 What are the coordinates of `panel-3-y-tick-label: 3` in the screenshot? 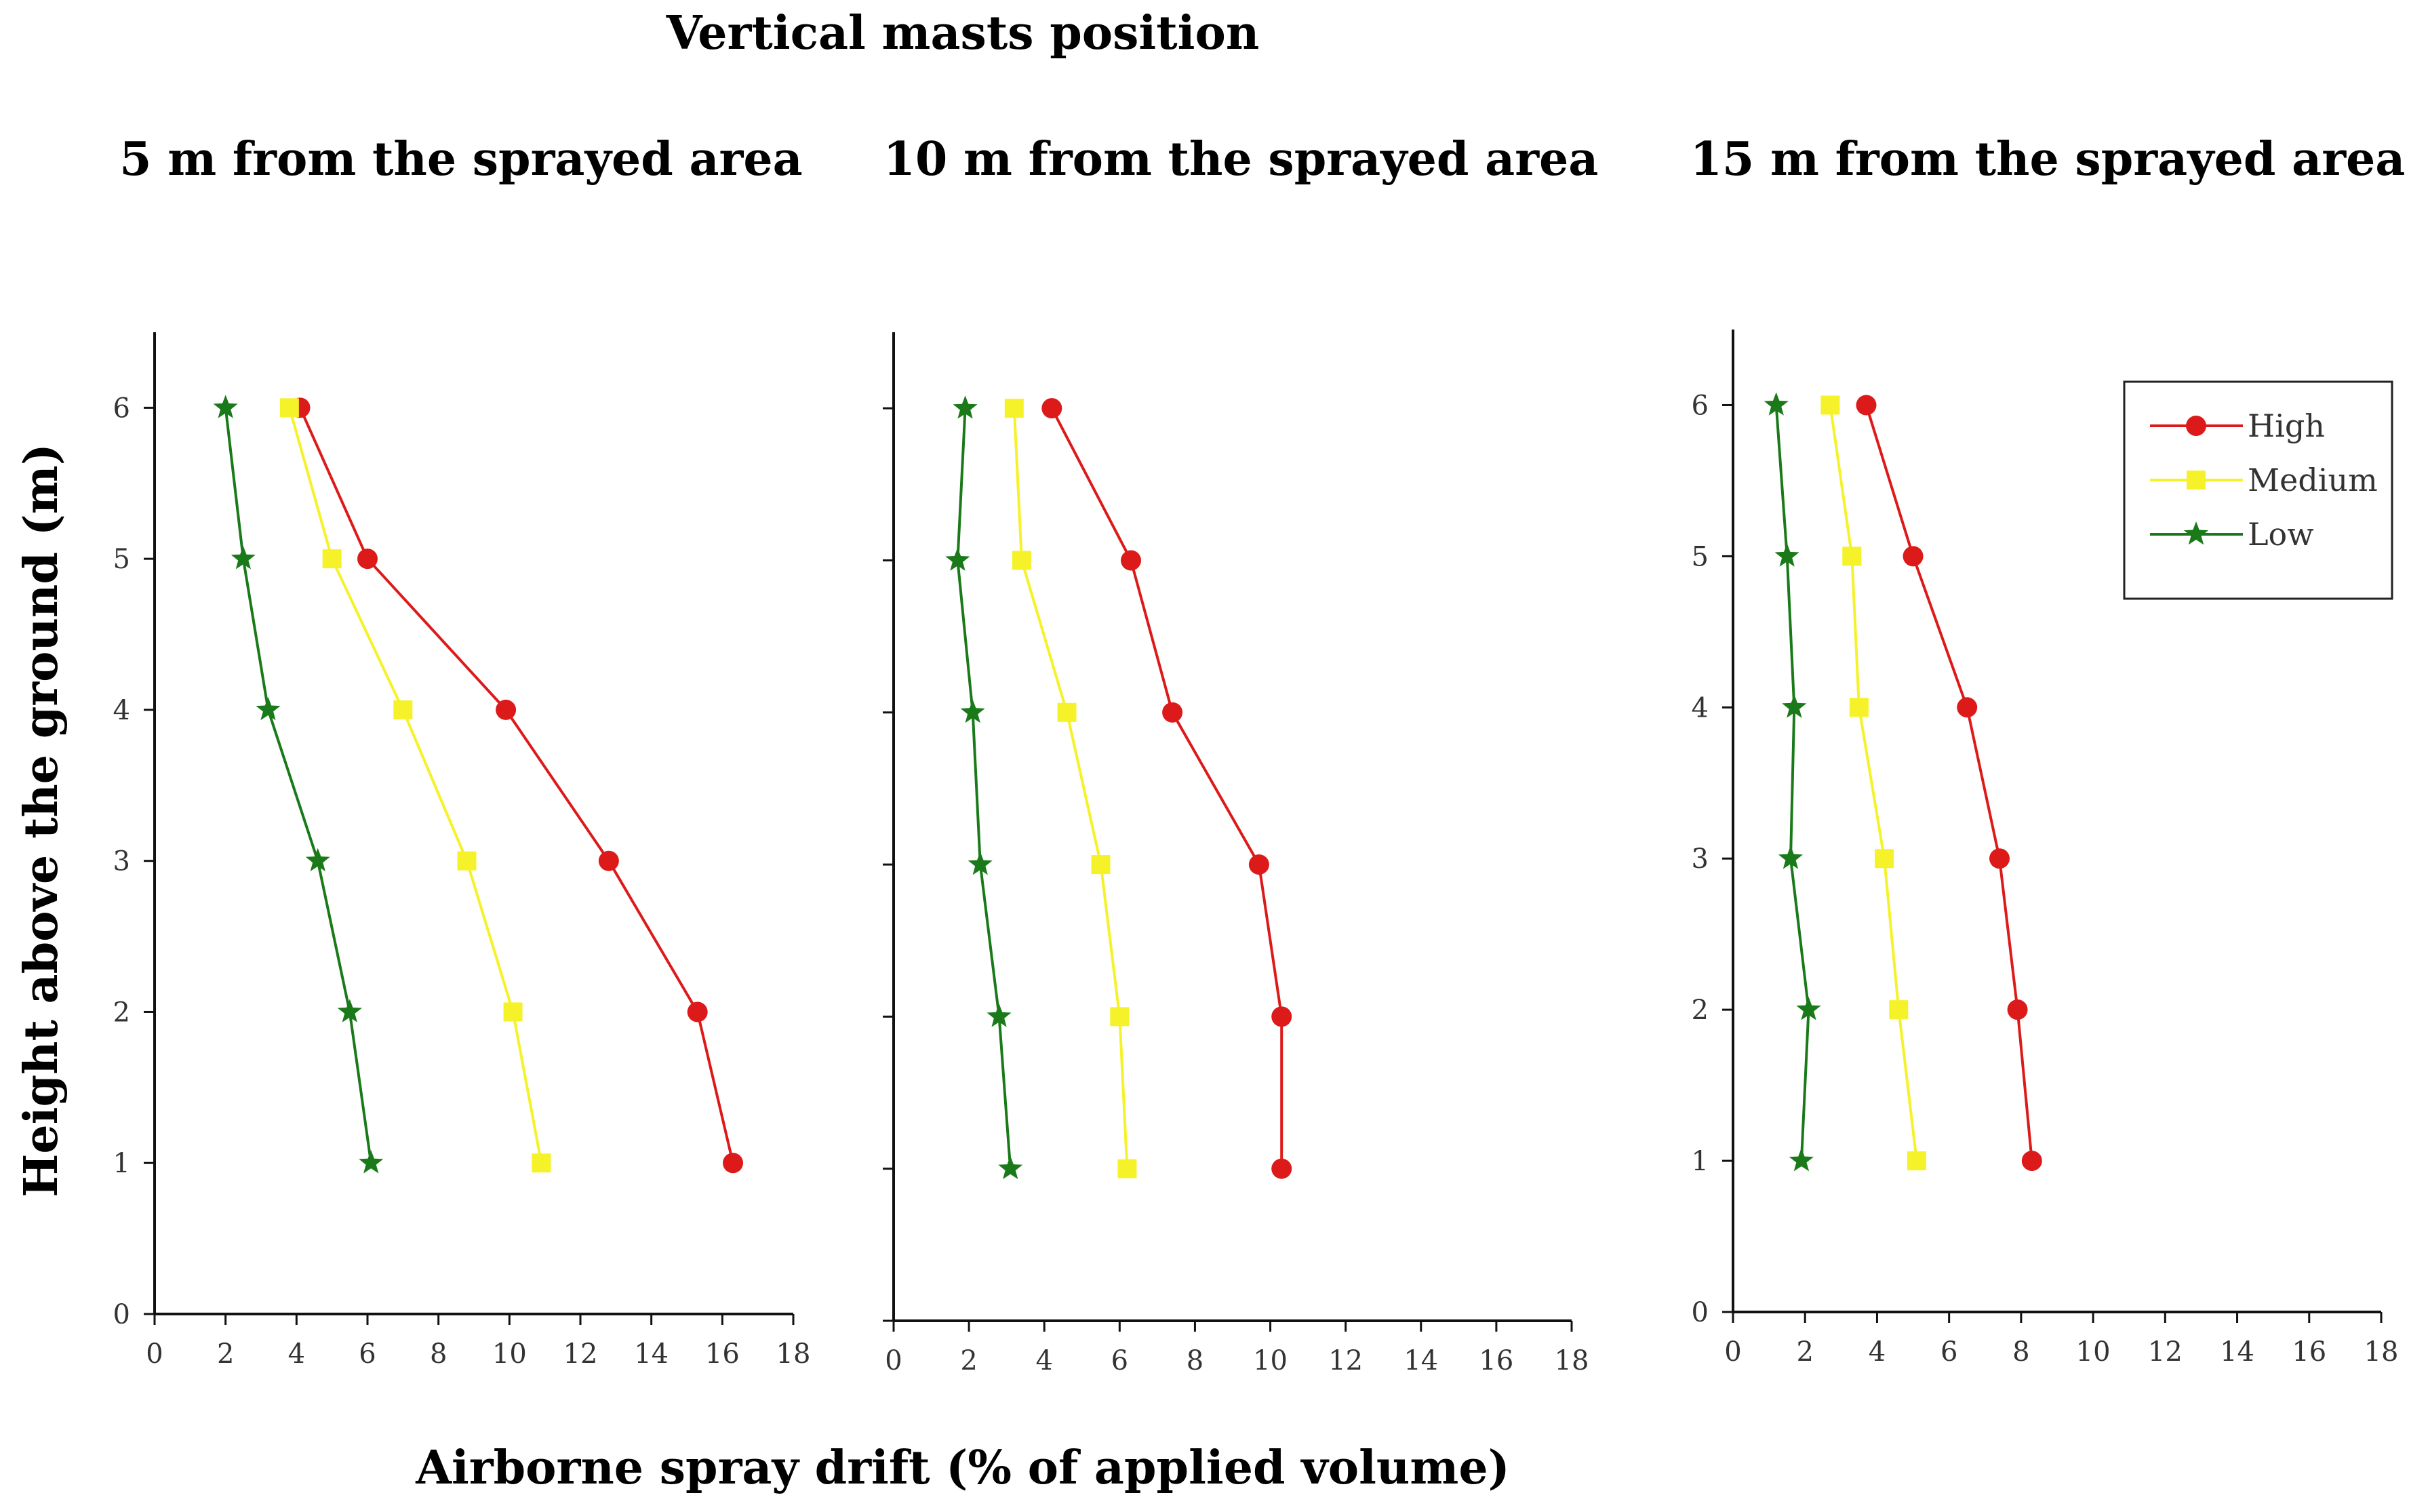 It's located at (1700, 859).